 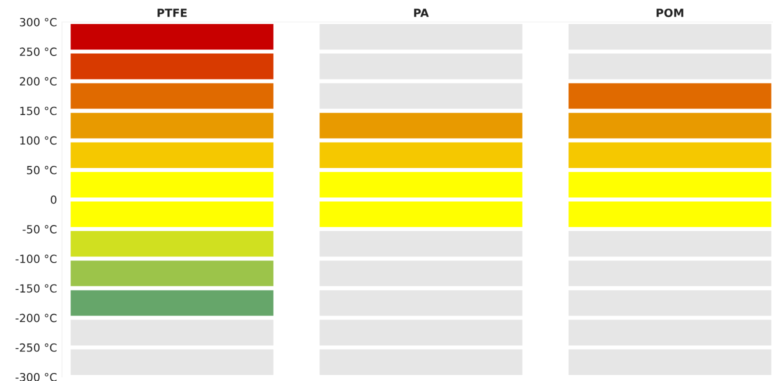 I want to click on y-tick-label: 150 °C, so click(x=38, y=111).